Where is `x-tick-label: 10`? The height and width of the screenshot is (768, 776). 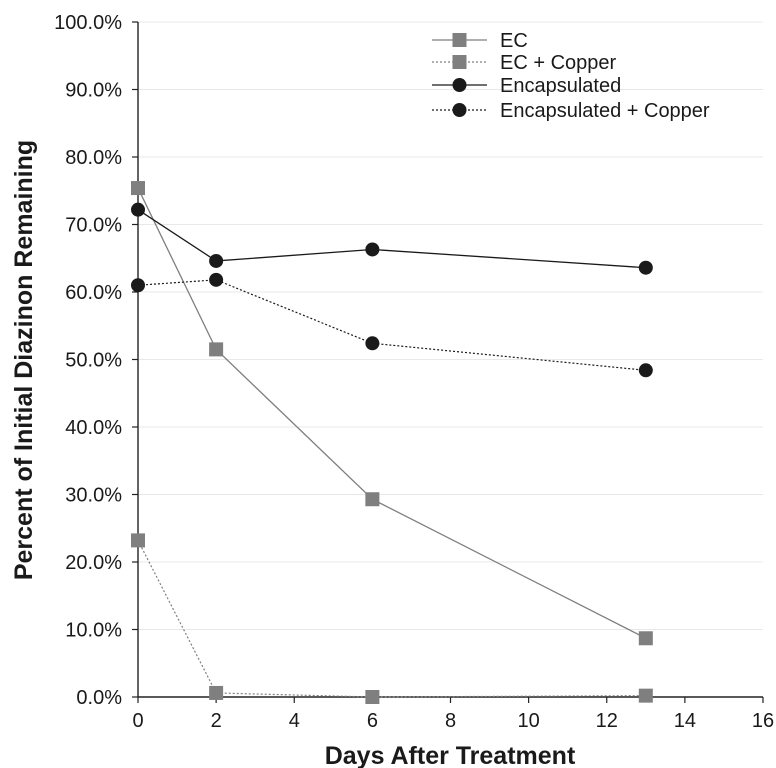 x-tick-label: 10 is located at coordinates (529, 721).